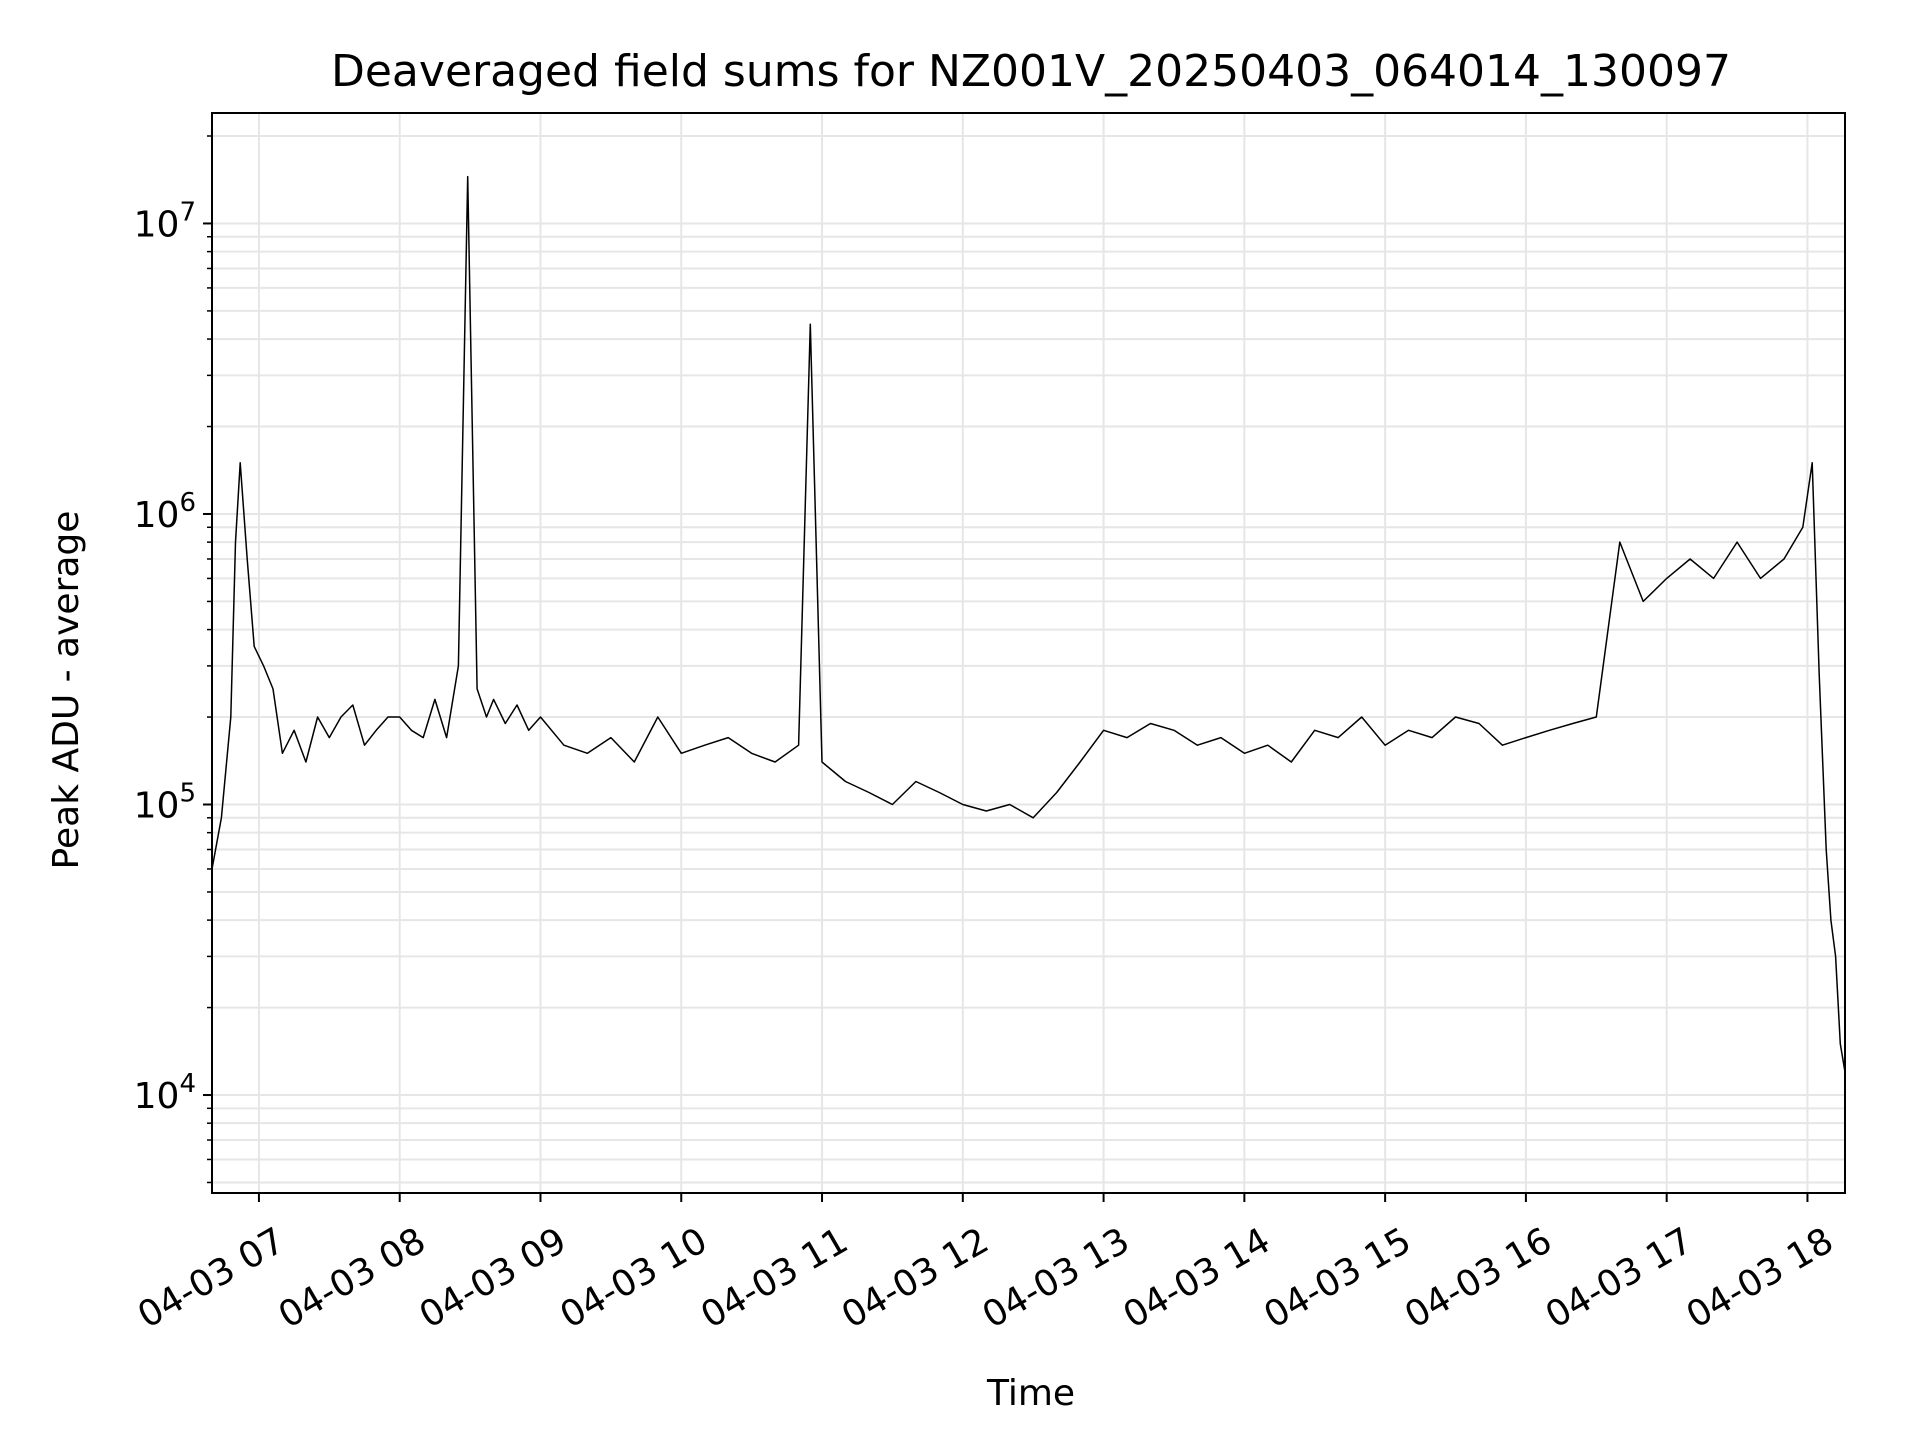 The image size is (1920, 1440). What do you see at coordinates (211, 1278) in the screenshot?
I see `x-tick-label: 04-03 07` at bounding box center [211, 1278].